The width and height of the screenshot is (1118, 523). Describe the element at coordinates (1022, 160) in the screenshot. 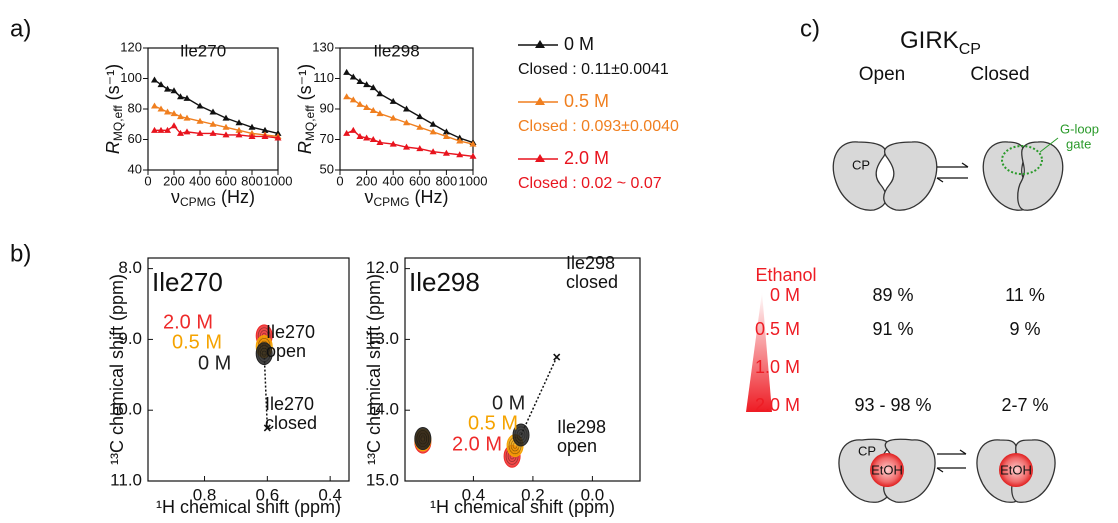

I see `gate-circle` at that location.